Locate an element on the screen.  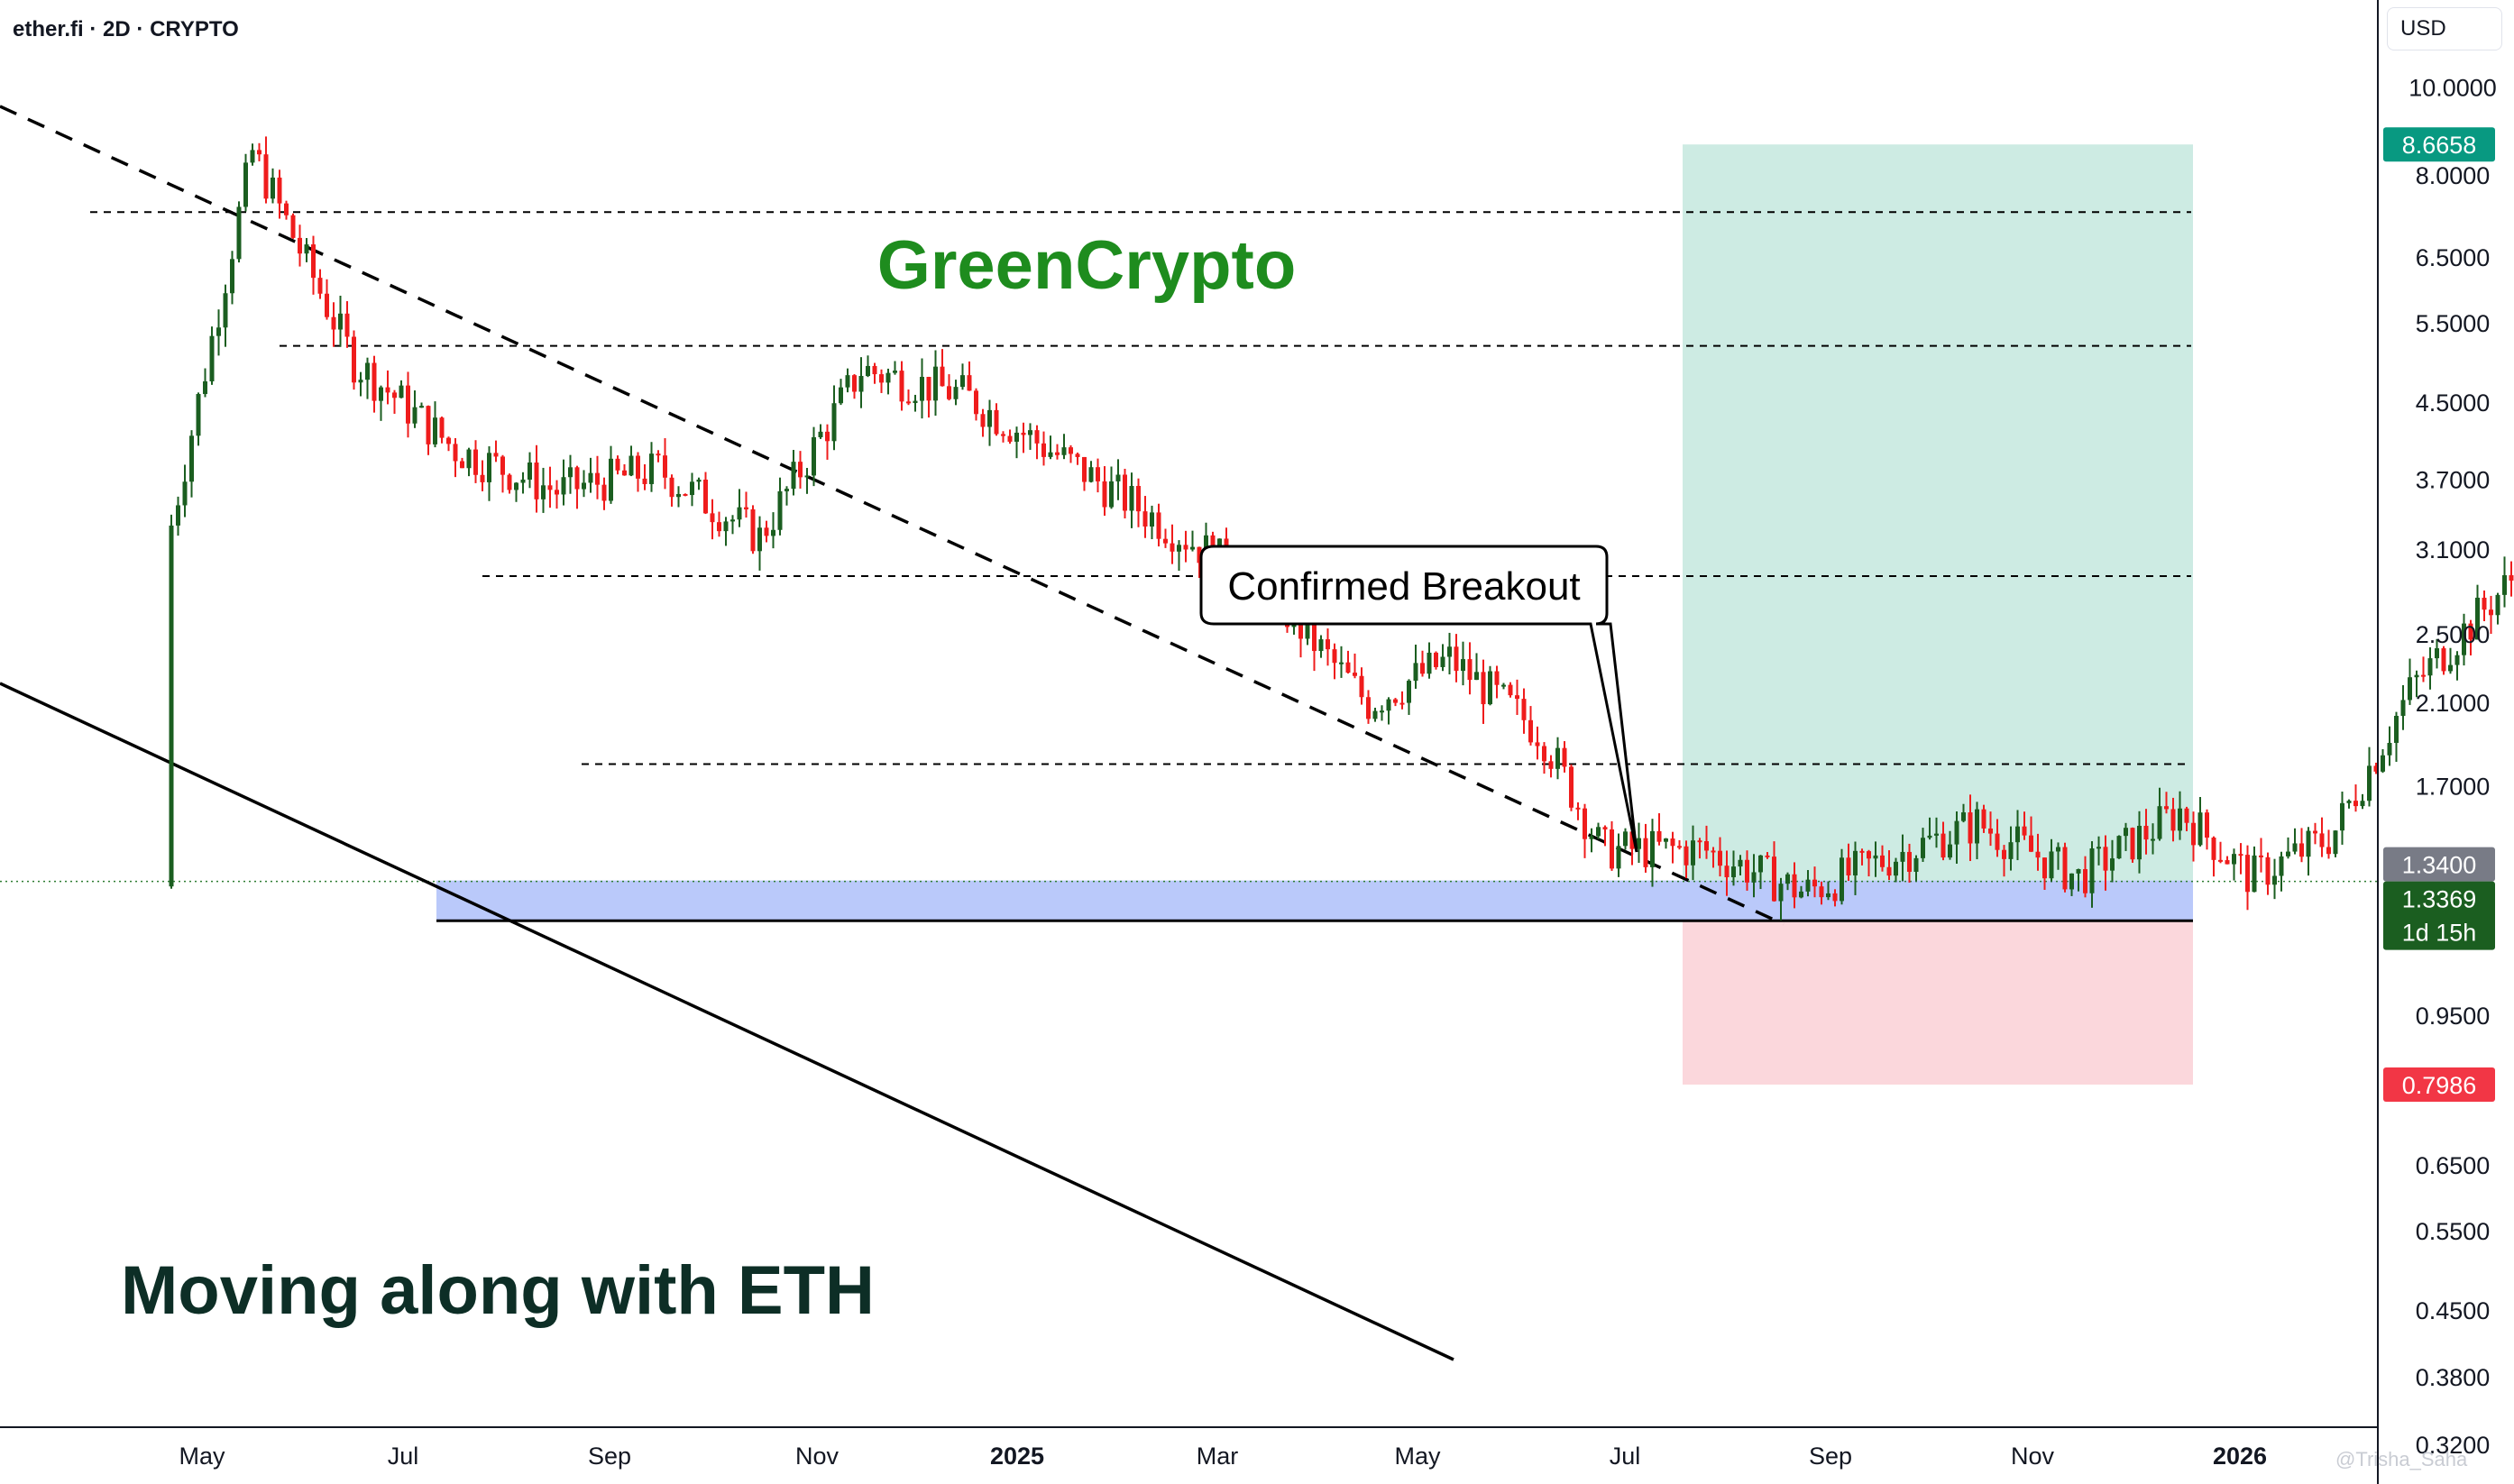
price-tick-label: 0.5500 is located at coordinates (2453, 1231).